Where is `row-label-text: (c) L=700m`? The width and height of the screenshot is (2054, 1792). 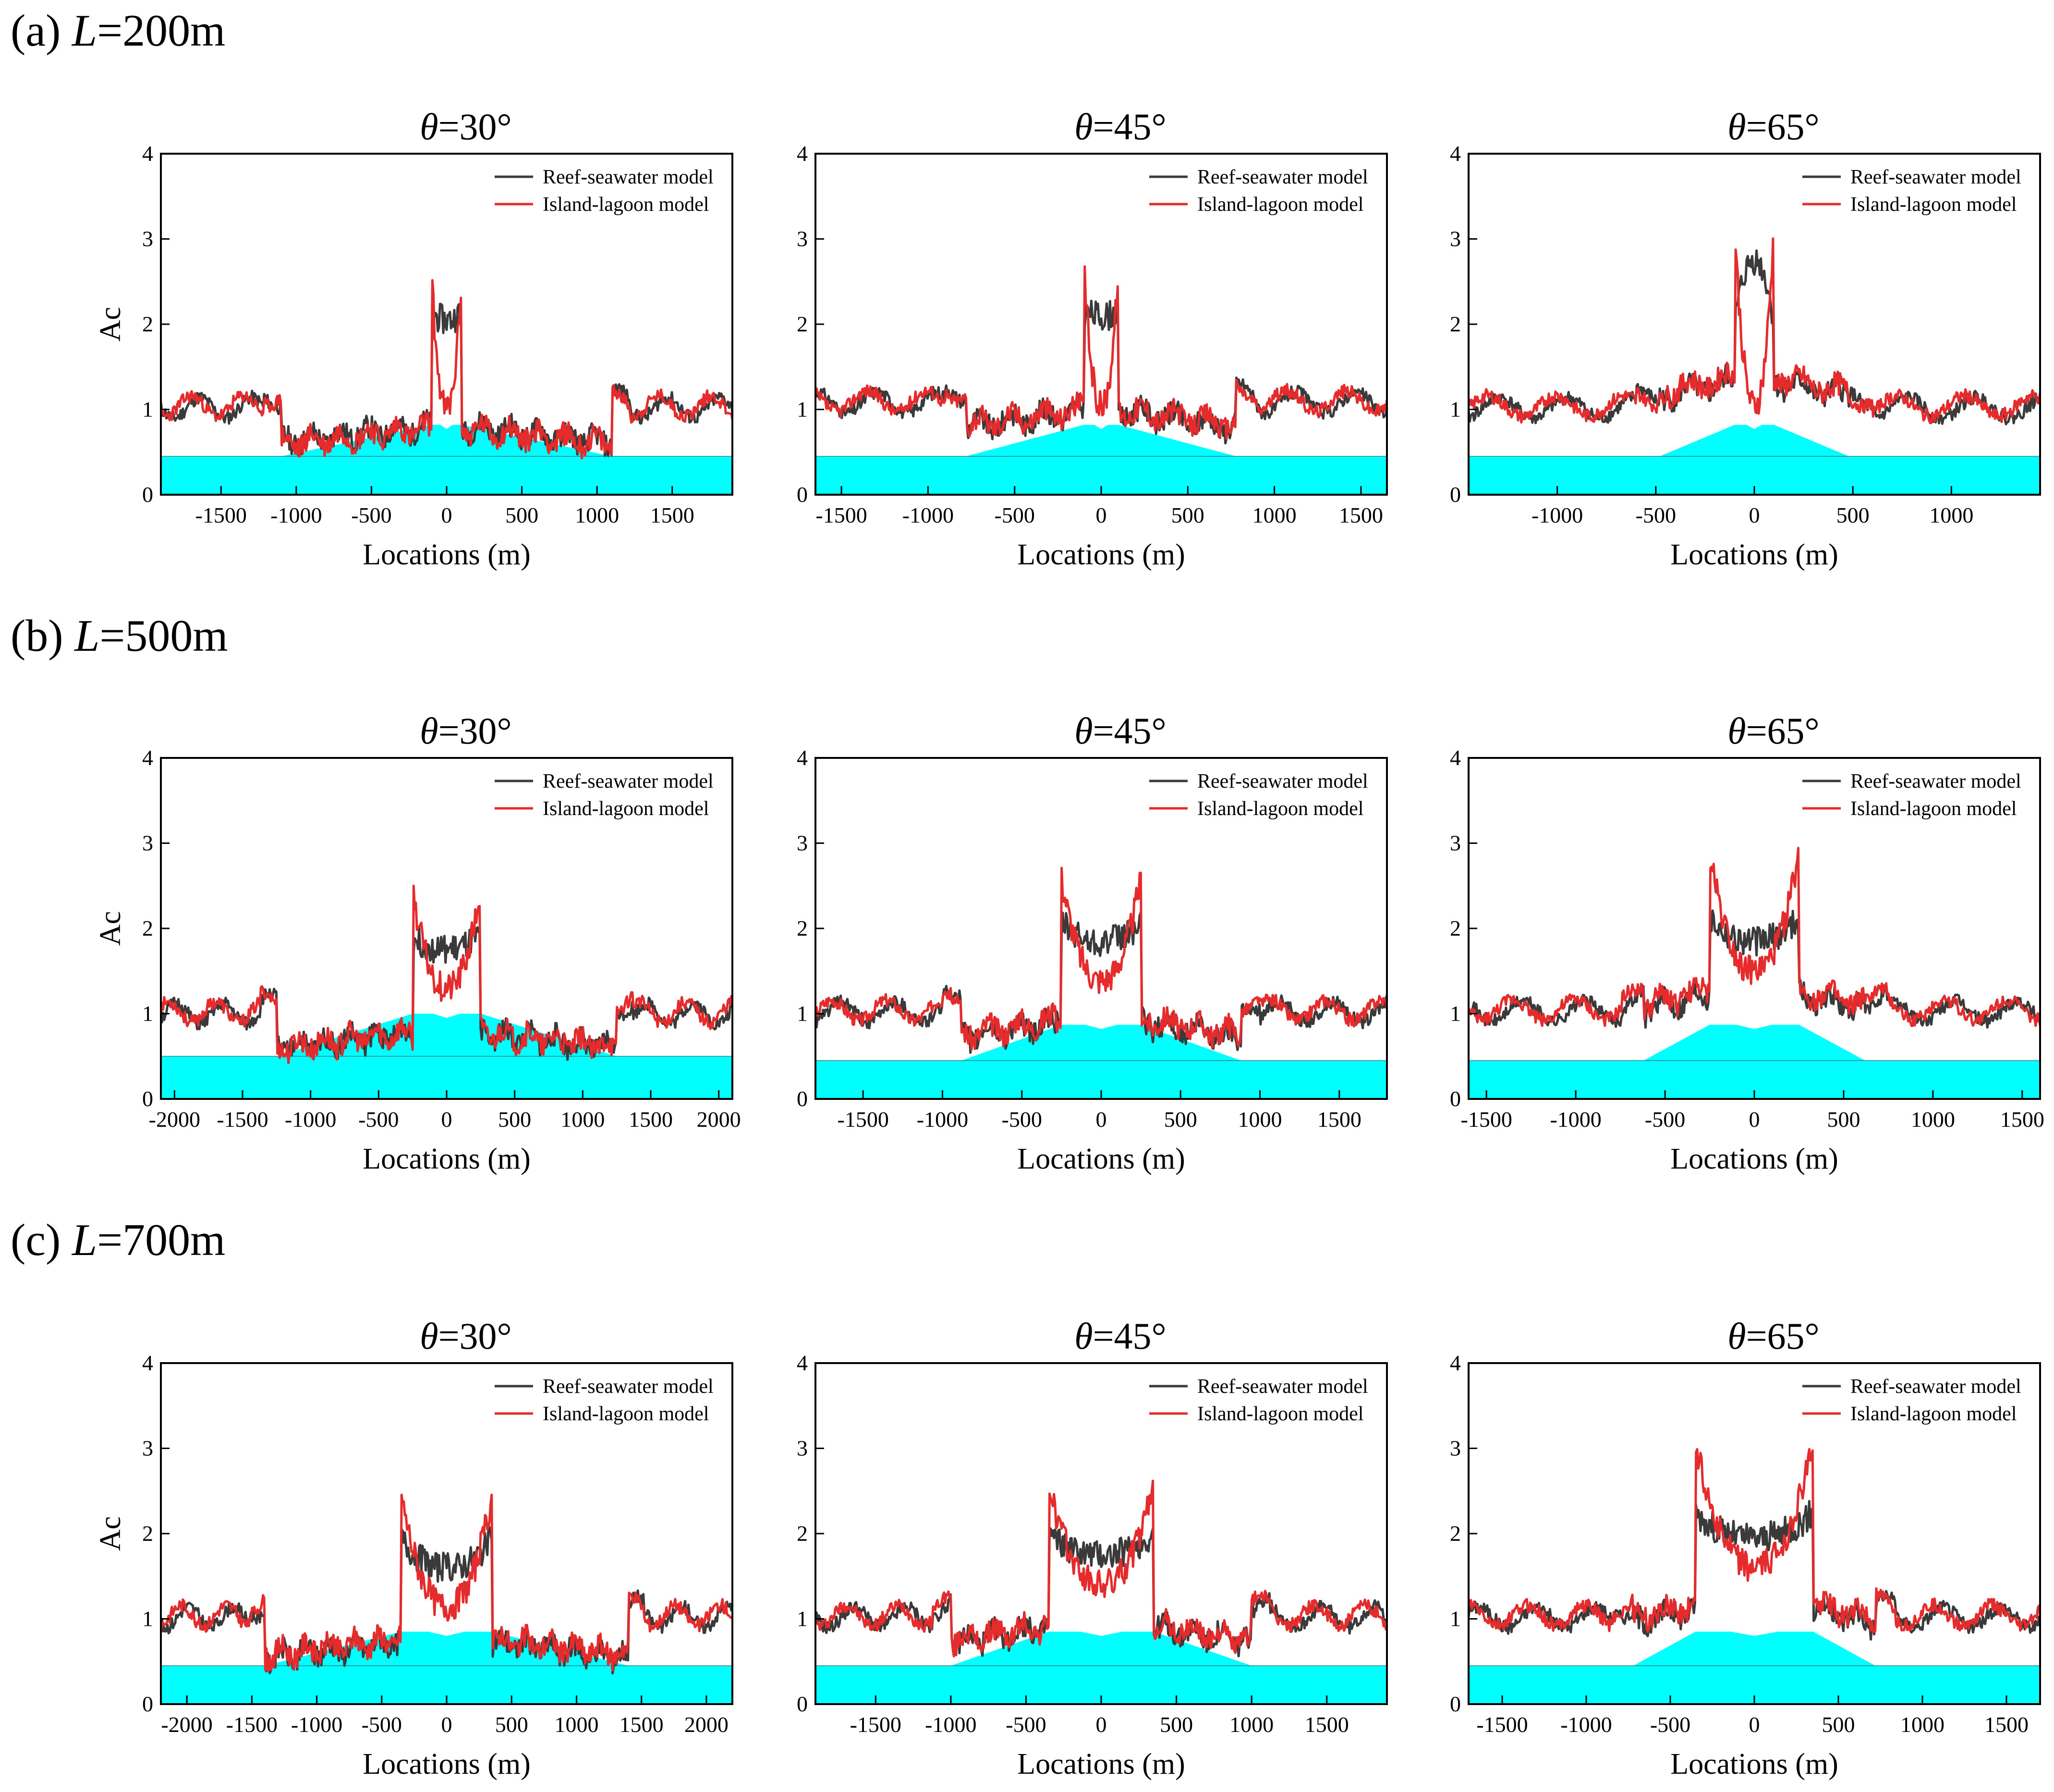 row-label-text: (c) L=700m is located at coordinates (118, 1240).